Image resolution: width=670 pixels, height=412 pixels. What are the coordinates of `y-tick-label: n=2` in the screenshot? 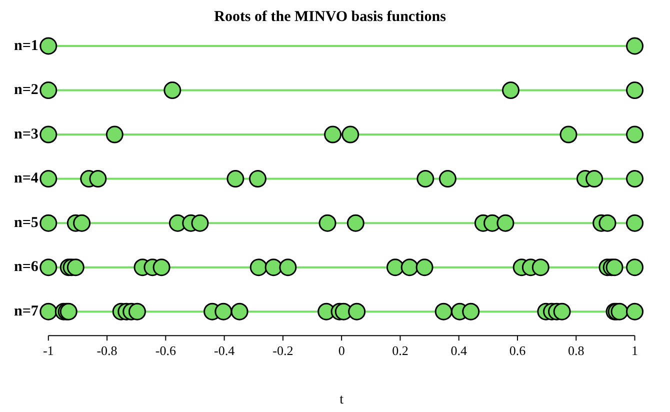 It's located at (26, 90).